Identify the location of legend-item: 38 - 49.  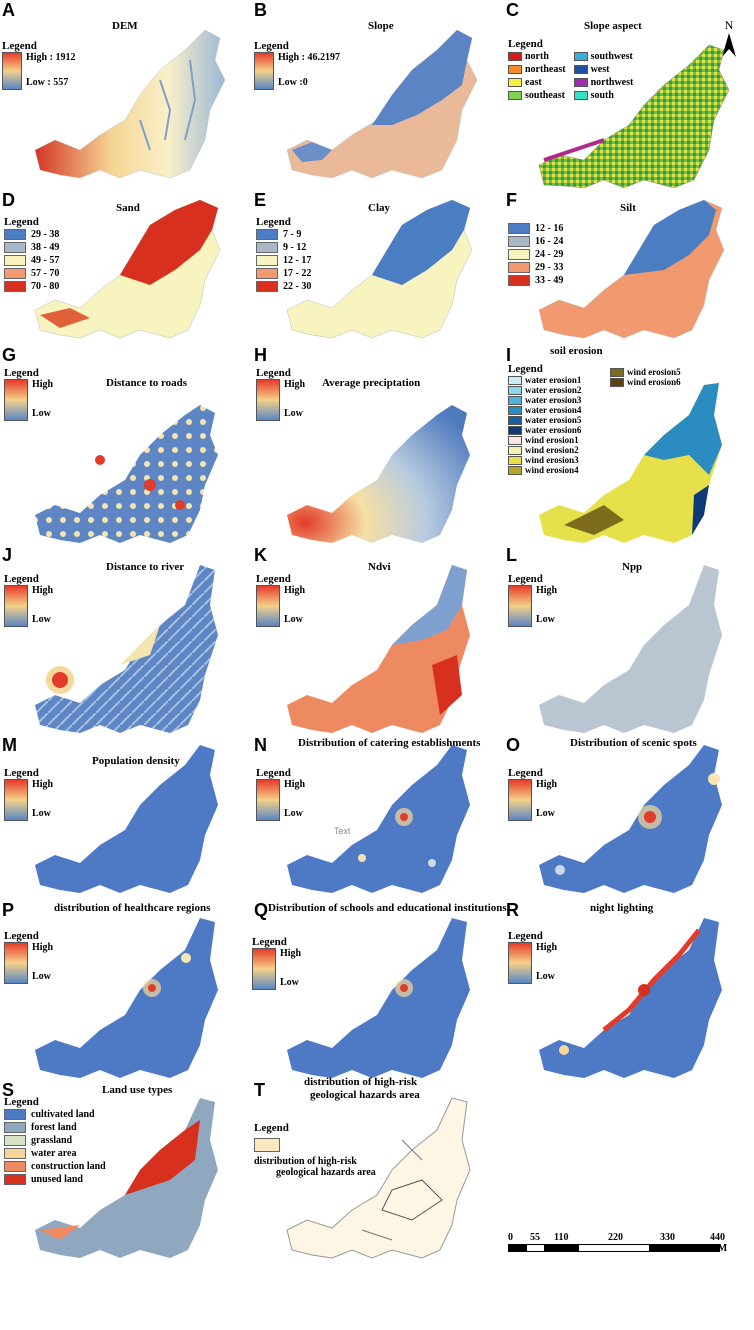
(31, 247).